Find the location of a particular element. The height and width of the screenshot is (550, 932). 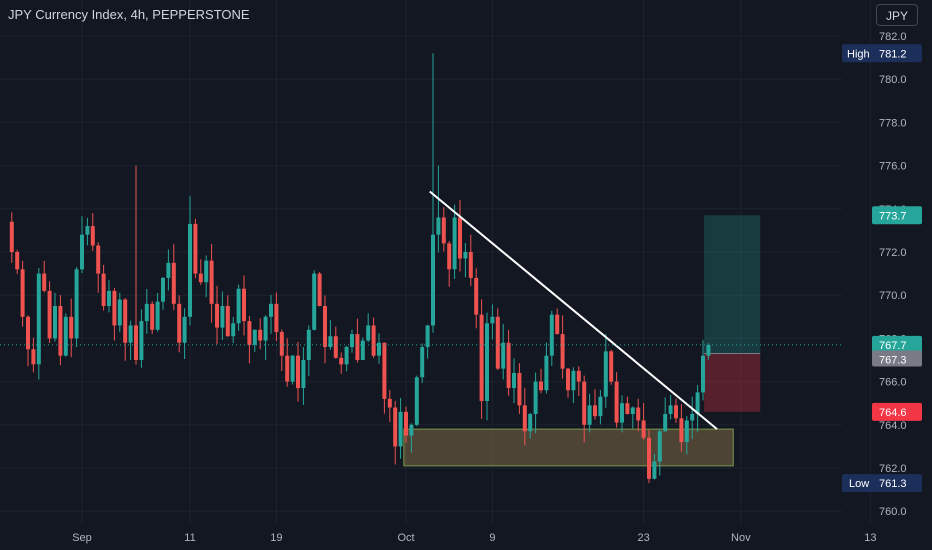

high-tag-bg is located at coordinates (882, 53).